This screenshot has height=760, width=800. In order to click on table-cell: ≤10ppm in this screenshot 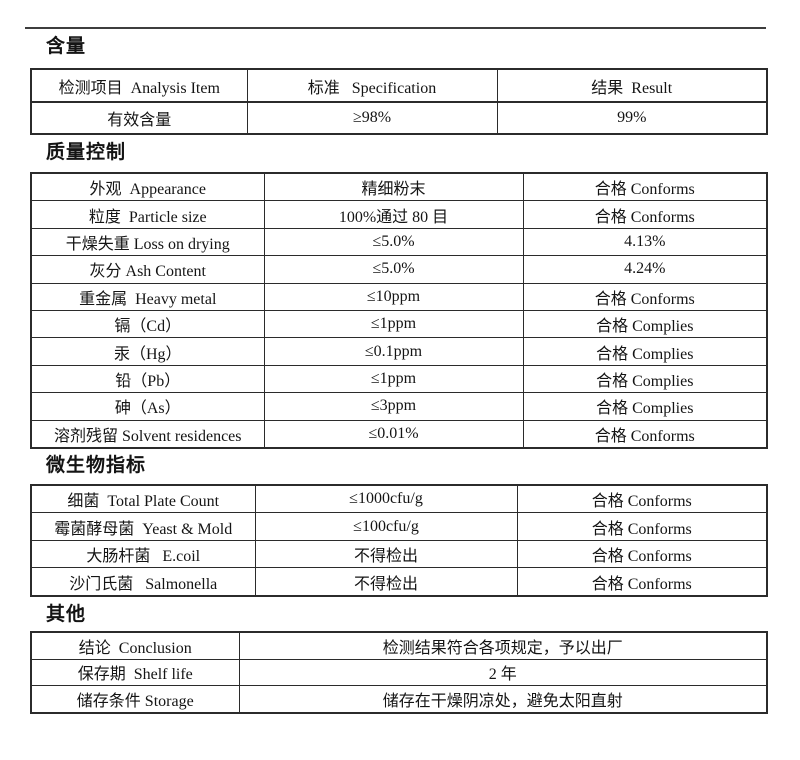, I will do `click(393, 296)`.